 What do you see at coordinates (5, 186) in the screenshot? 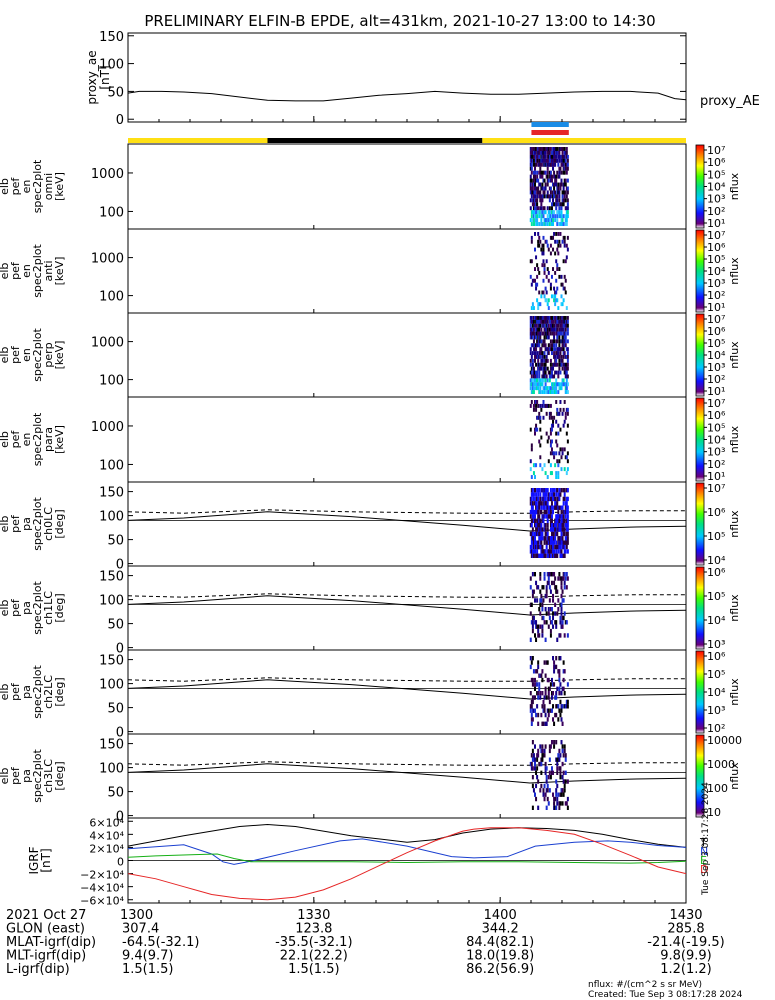
I see `energy-ylabel-0-line: elb` at bounding box center [5, 186].